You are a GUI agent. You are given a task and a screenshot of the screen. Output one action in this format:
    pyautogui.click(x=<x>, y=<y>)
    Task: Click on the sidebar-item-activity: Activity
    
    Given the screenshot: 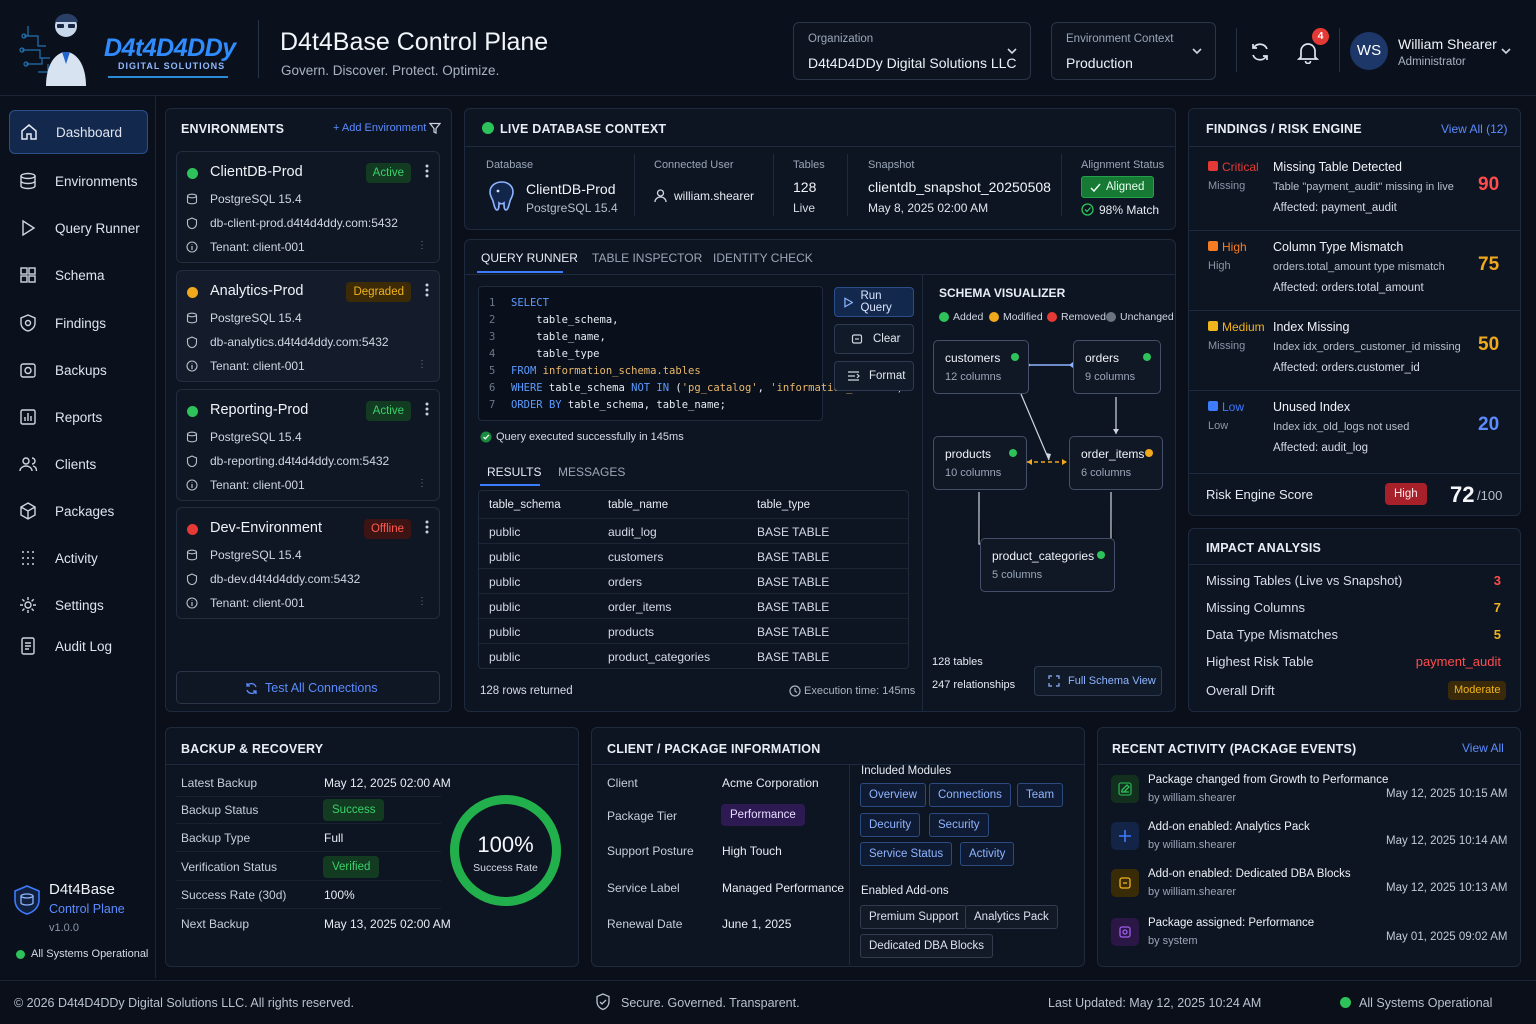 What is the action you would take?
    pyautogui.click(x=78, y=558)
    